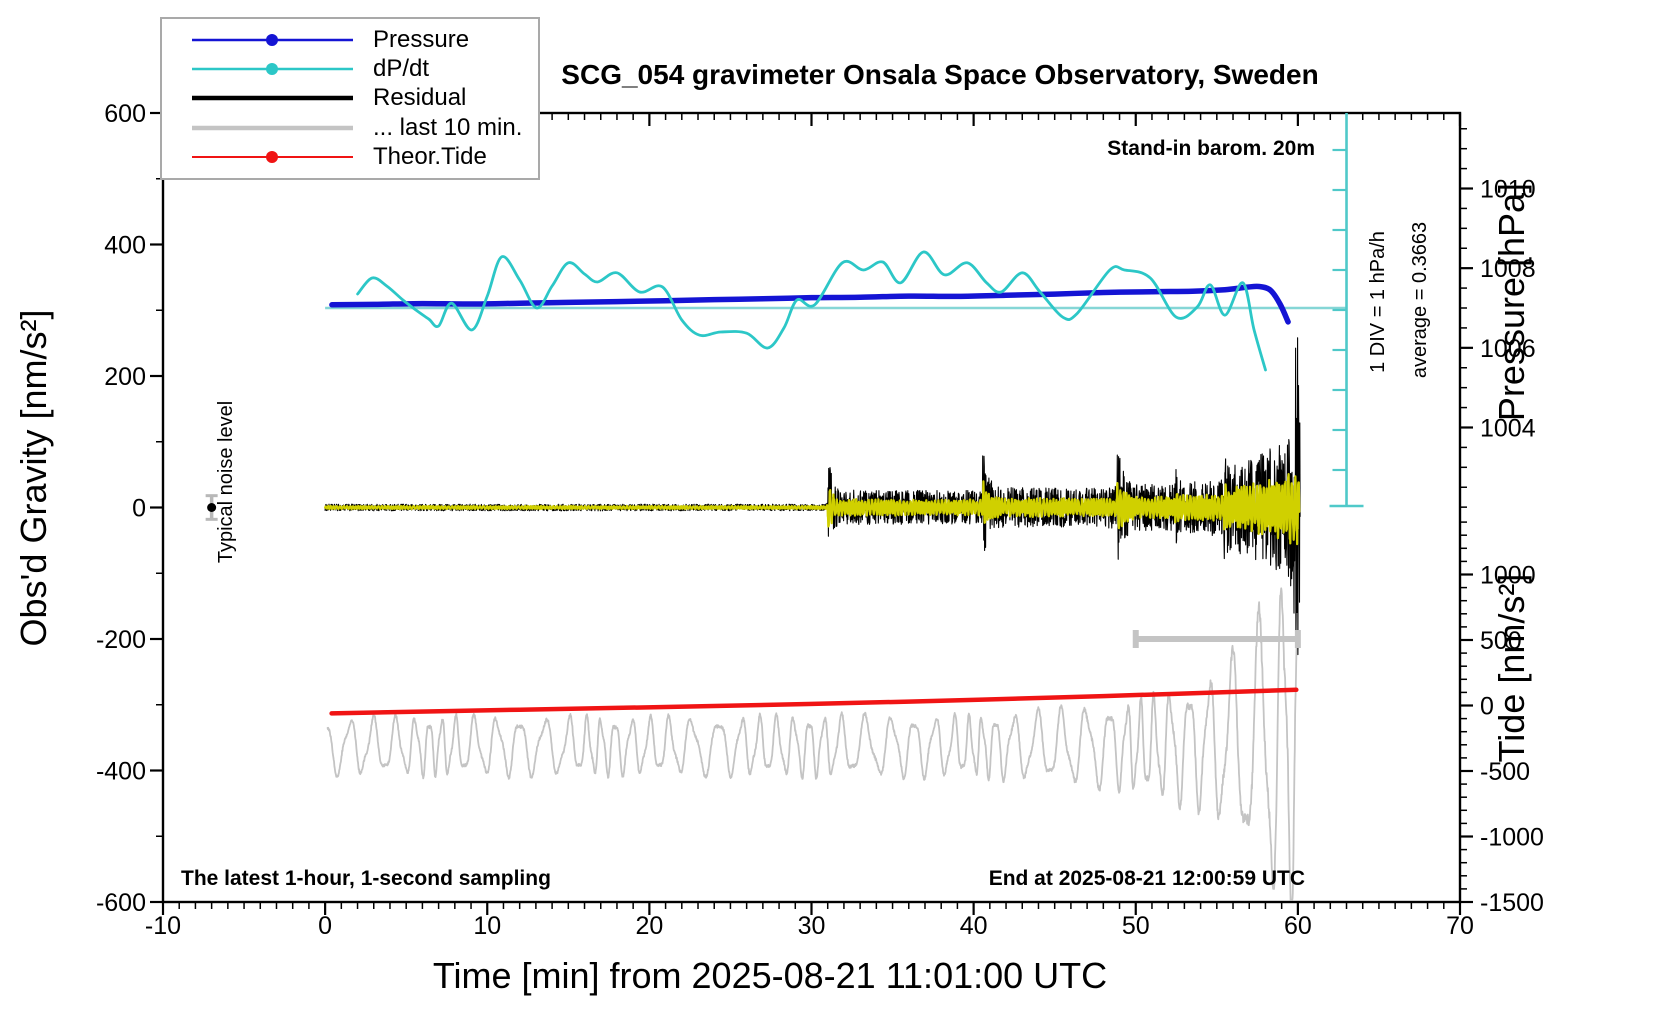 The height and width of the screenshot is (1020, 1660). I want to click on legend-label: Pressure, so click(421, 40).